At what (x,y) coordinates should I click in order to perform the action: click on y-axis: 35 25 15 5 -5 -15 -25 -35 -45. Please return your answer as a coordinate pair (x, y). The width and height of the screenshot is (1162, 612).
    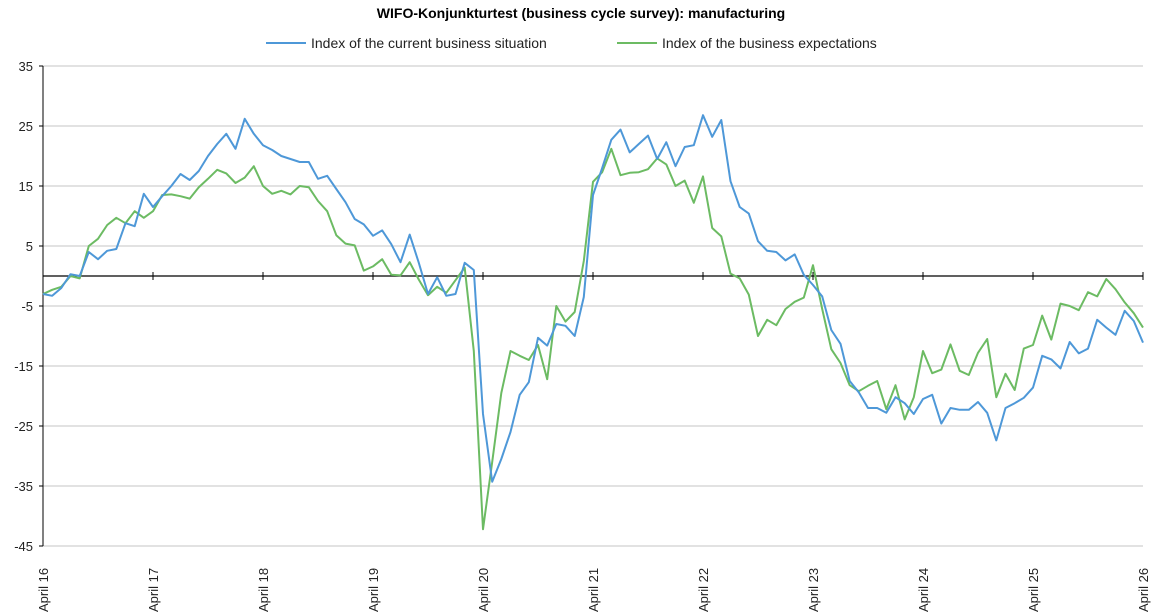
    Looking at the image, I should click on (29, 306).